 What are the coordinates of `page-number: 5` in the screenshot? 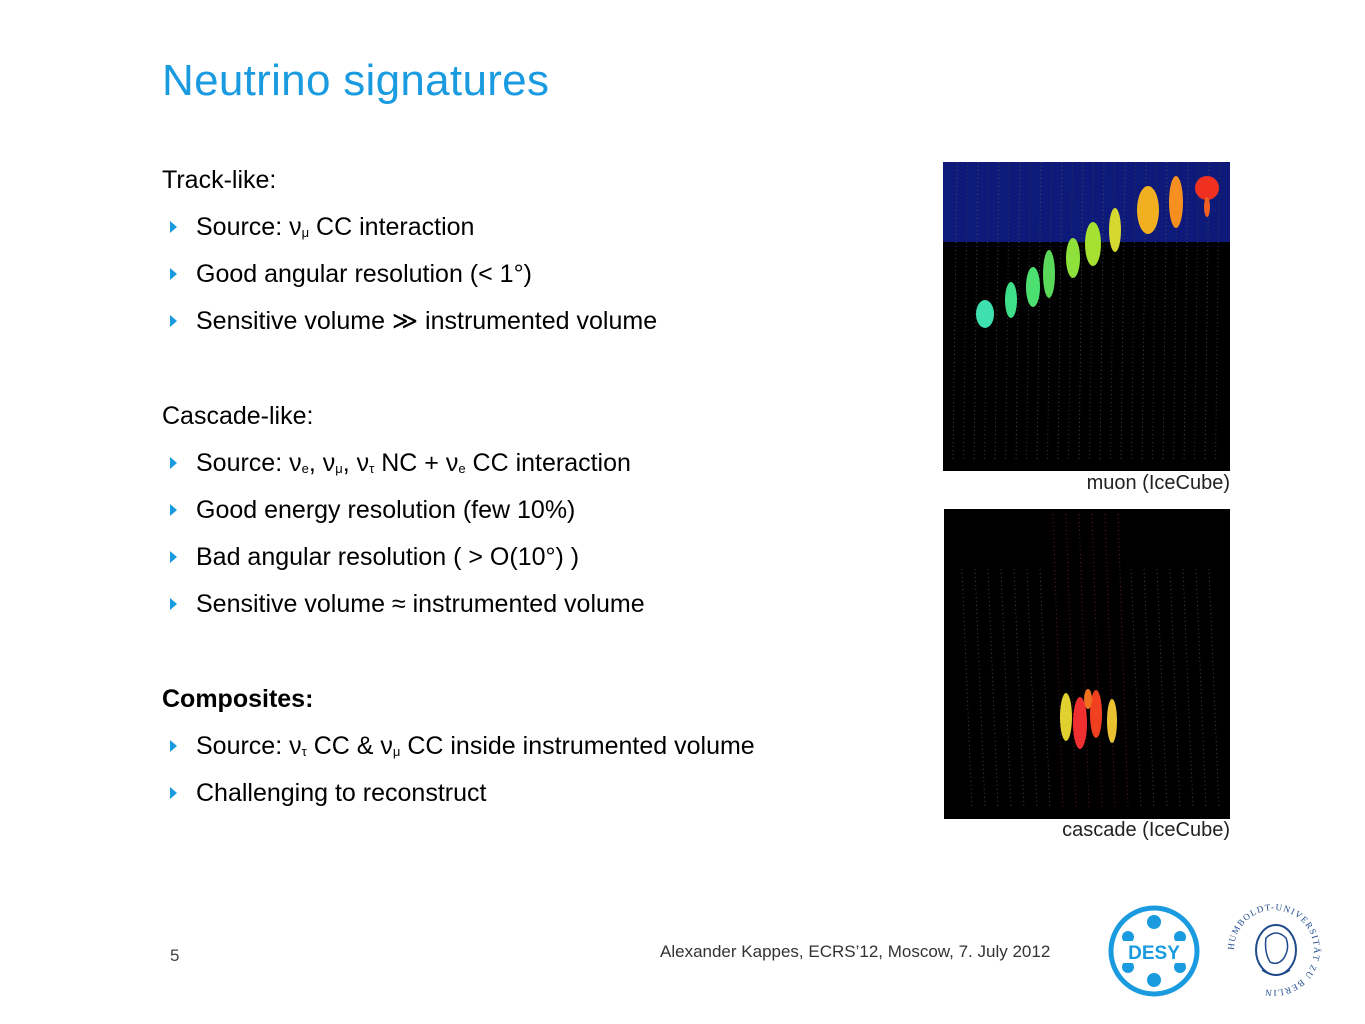 It's located at (175, 955).